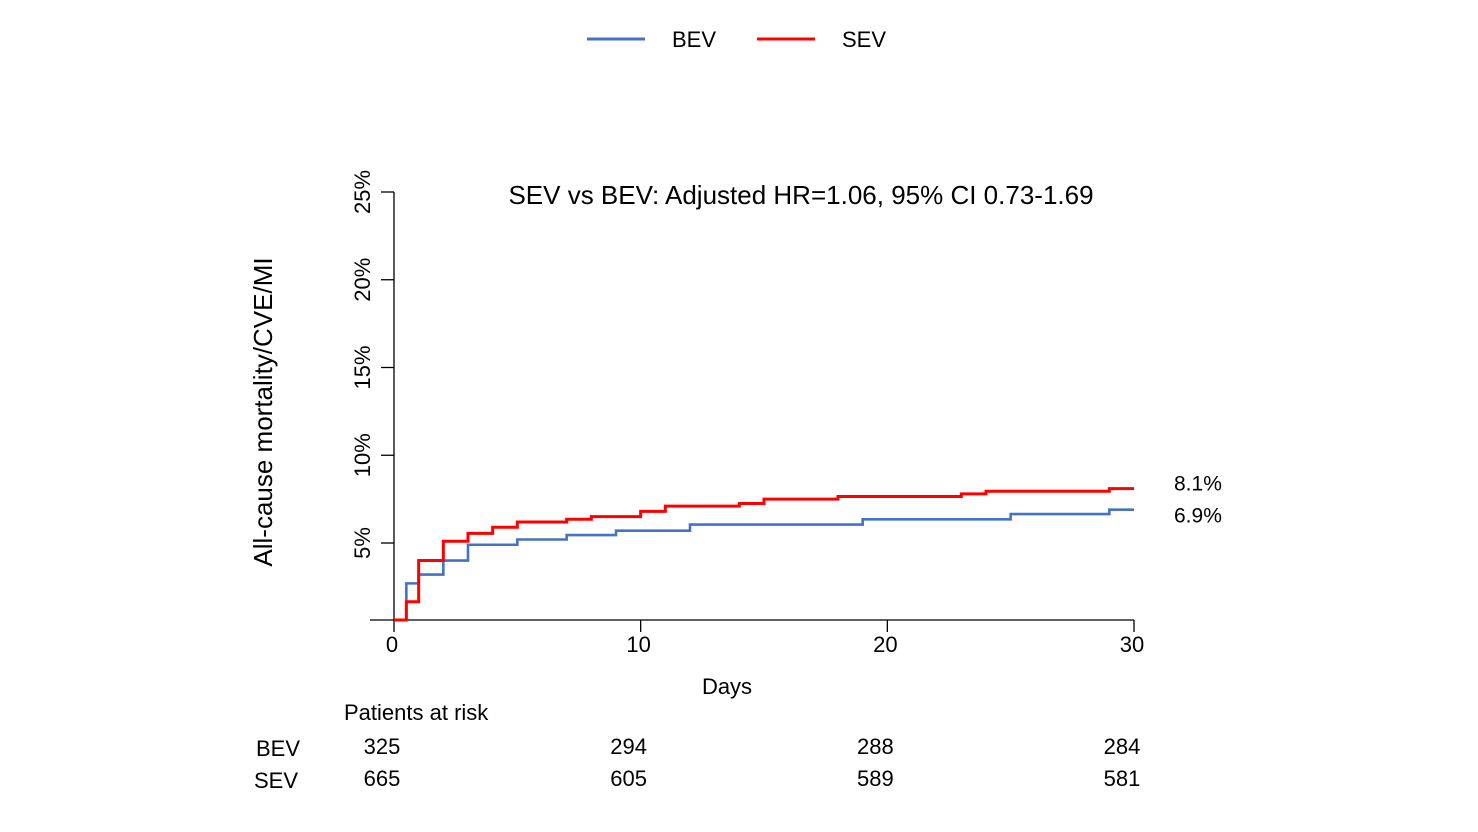  I want to click on risk-value: 284, so click(1122, 746).